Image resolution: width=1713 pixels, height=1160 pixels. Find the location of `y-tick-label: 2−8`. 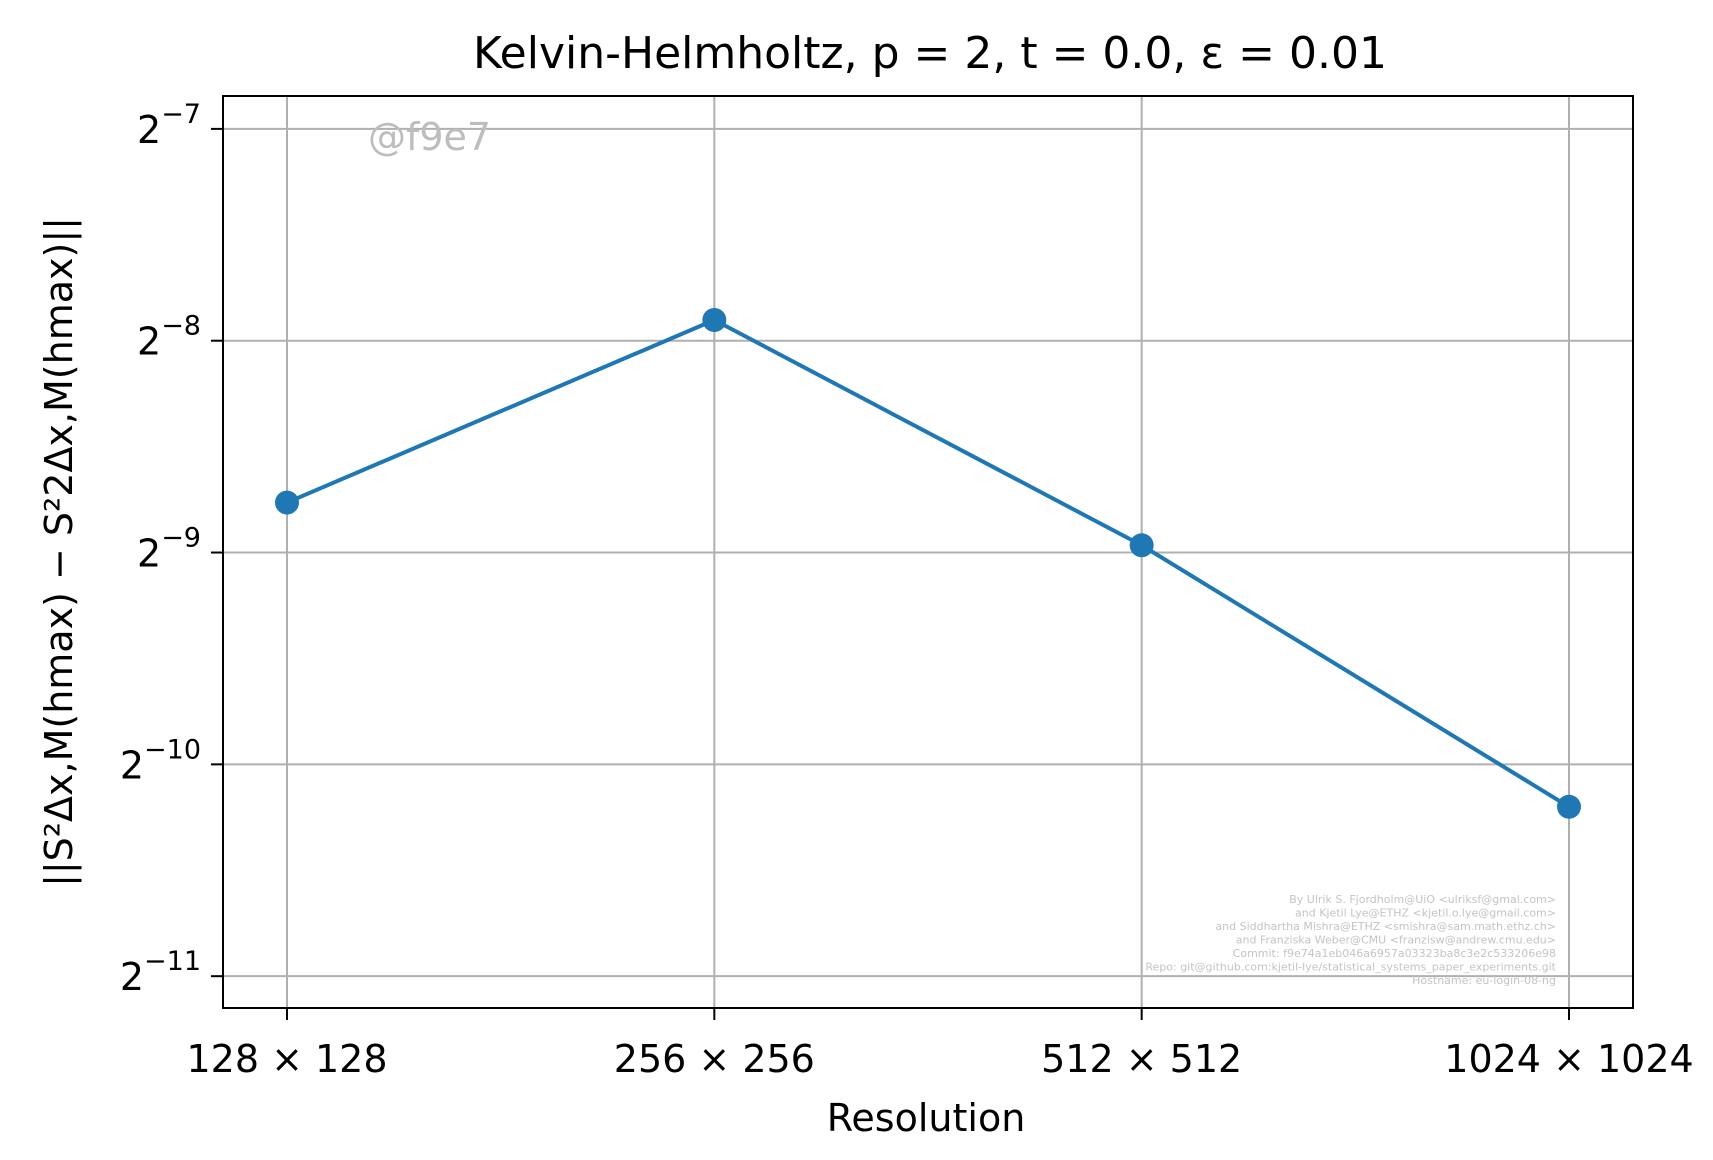

y-tick-label: 2−8 is located at coordinates (169, 337).